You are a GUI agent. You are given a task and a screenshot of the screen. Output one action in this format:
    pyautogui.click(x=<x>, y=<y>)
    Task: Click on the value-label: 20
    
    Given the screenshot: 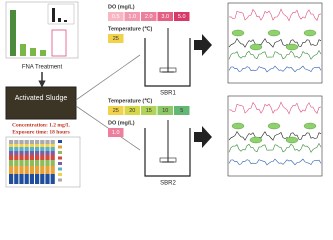 What is the action you would take?
    pyautogui.click(x=132, y=111)
    